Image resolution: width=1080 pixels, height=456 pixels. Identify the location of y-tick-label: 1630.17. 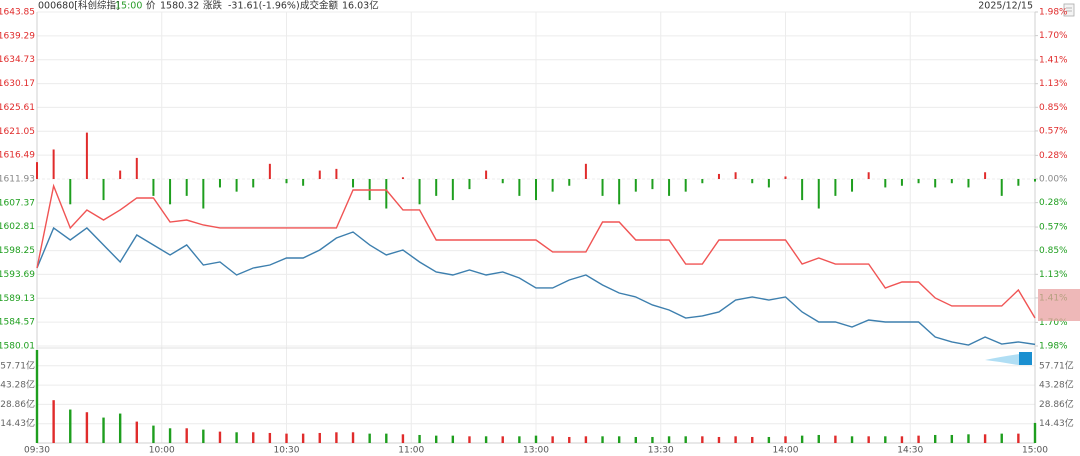
(17, 84).